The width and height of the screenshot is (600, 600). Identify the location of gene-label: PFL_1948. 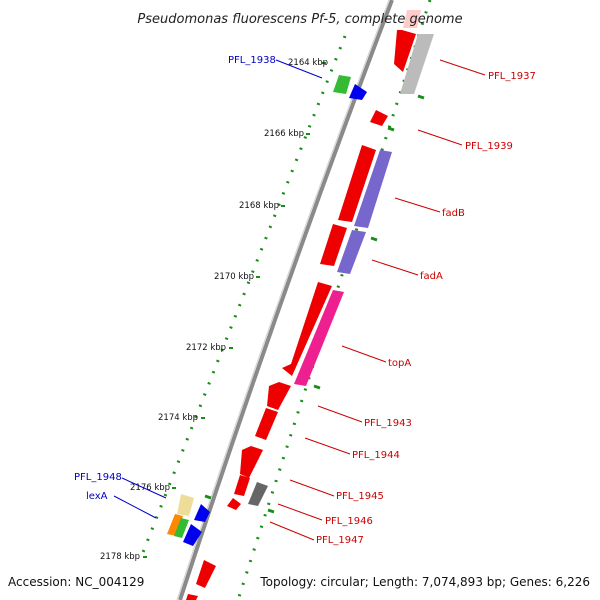
(98, 477).